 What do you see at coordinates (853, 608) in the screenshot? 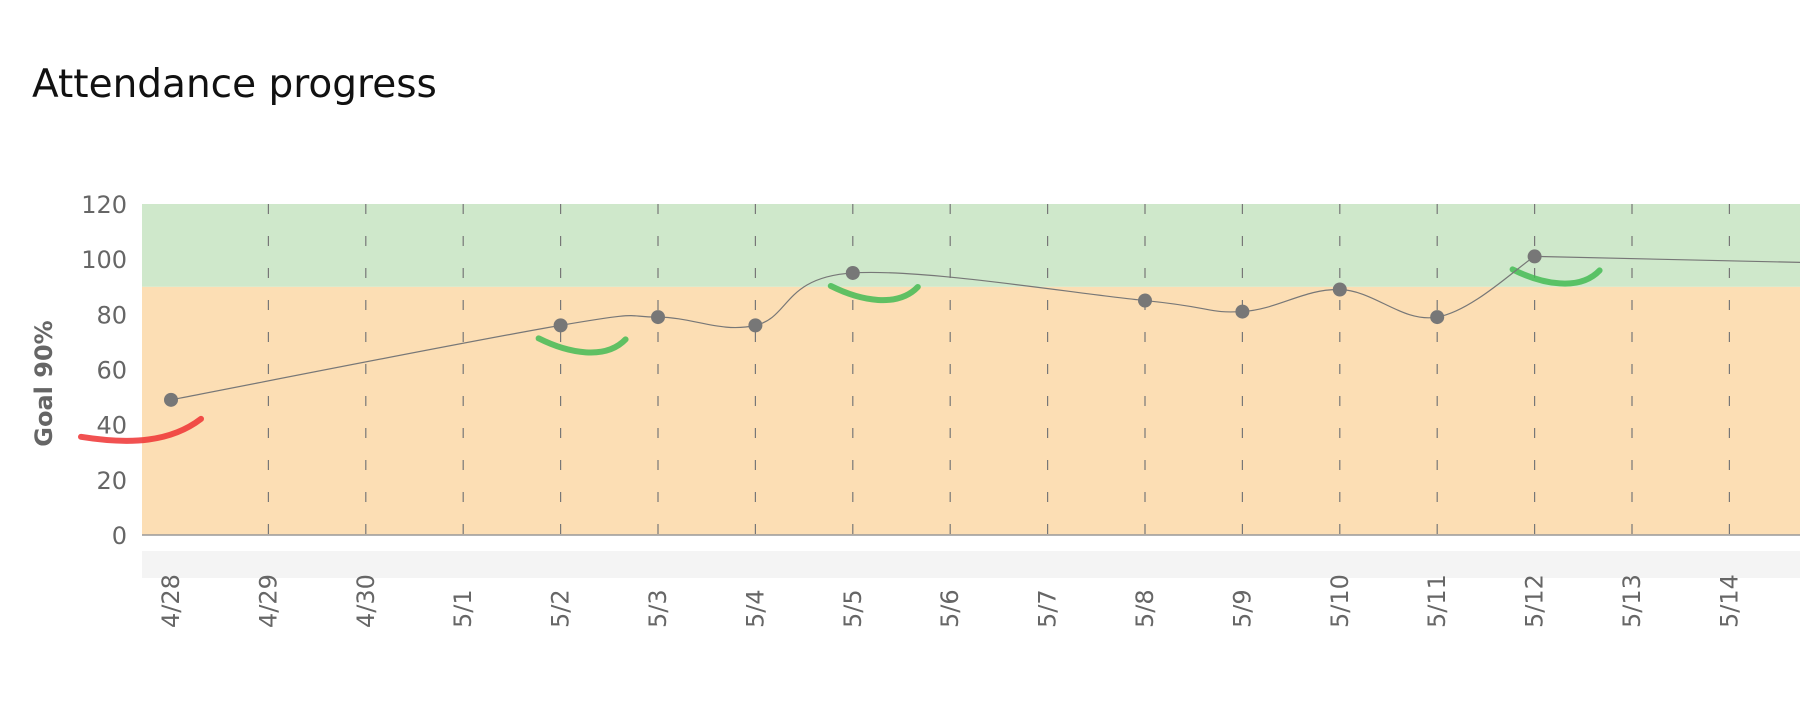
I see `x-tick-label: 5/5` at bounding box center [853, 608].